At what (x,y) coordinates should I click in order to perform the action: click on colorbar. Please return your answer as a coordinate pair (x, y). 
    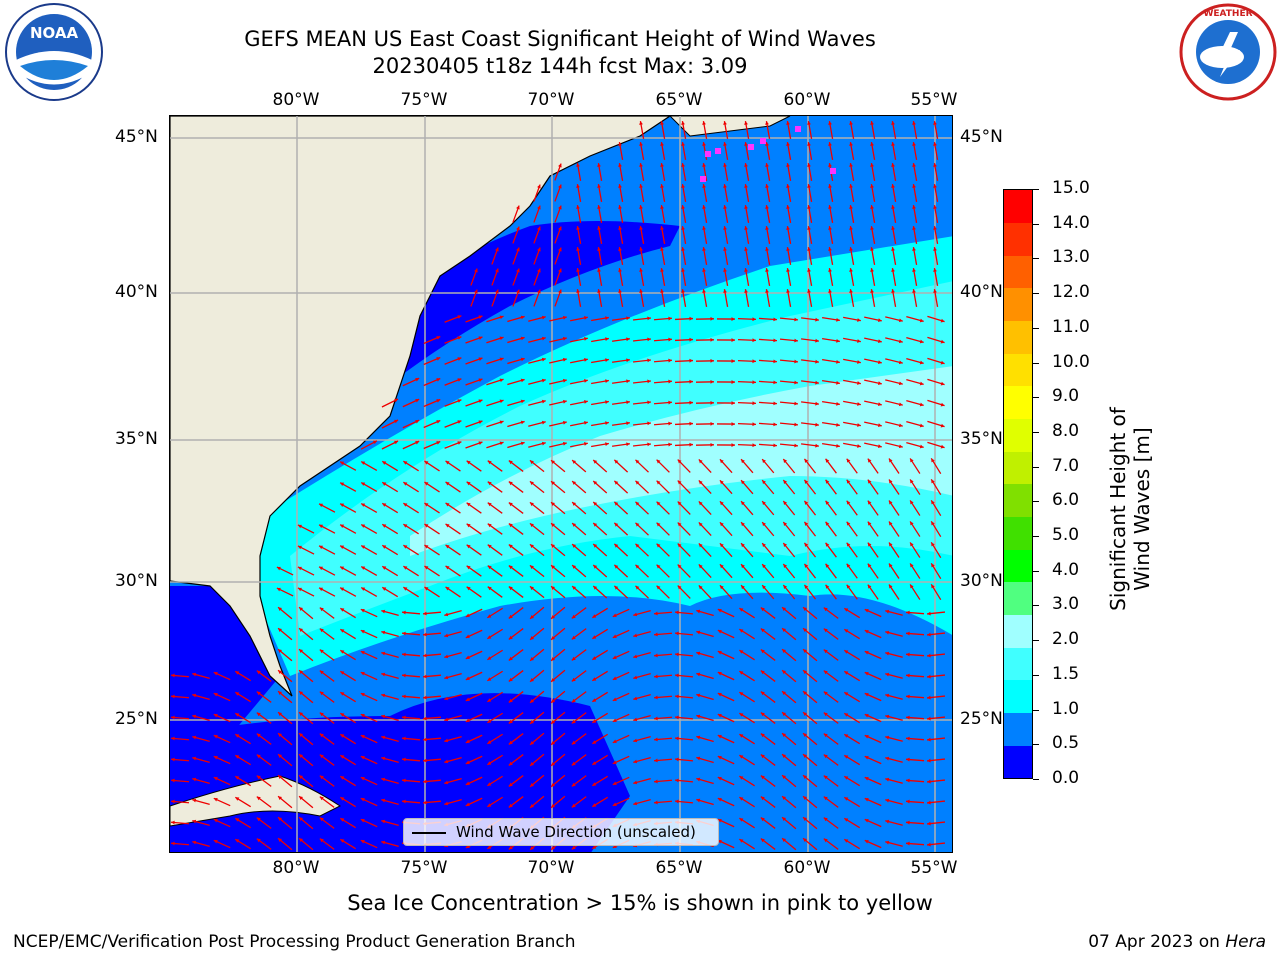
    Looking at the image, I should click on (1018, 484).